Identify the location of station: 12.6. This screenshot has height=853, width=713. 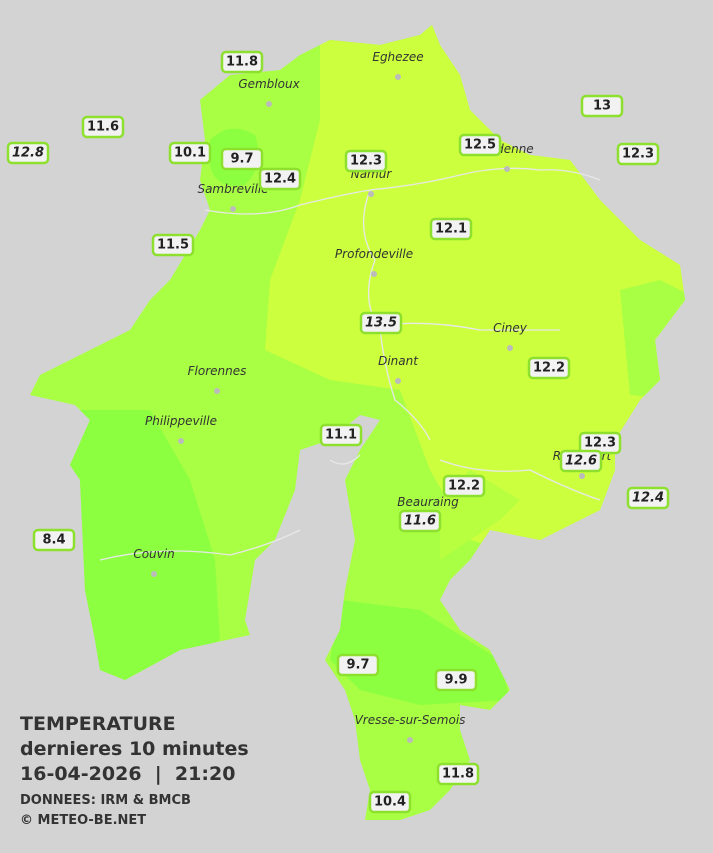
(581, 461).